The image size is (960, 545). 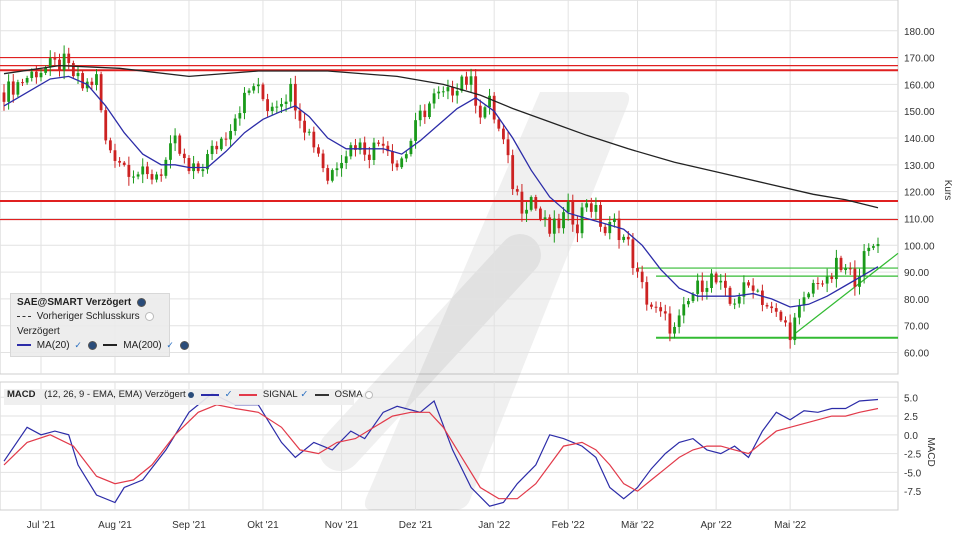 I want to click on x-tick-label: Jan '22, so click(x=494, y=525).